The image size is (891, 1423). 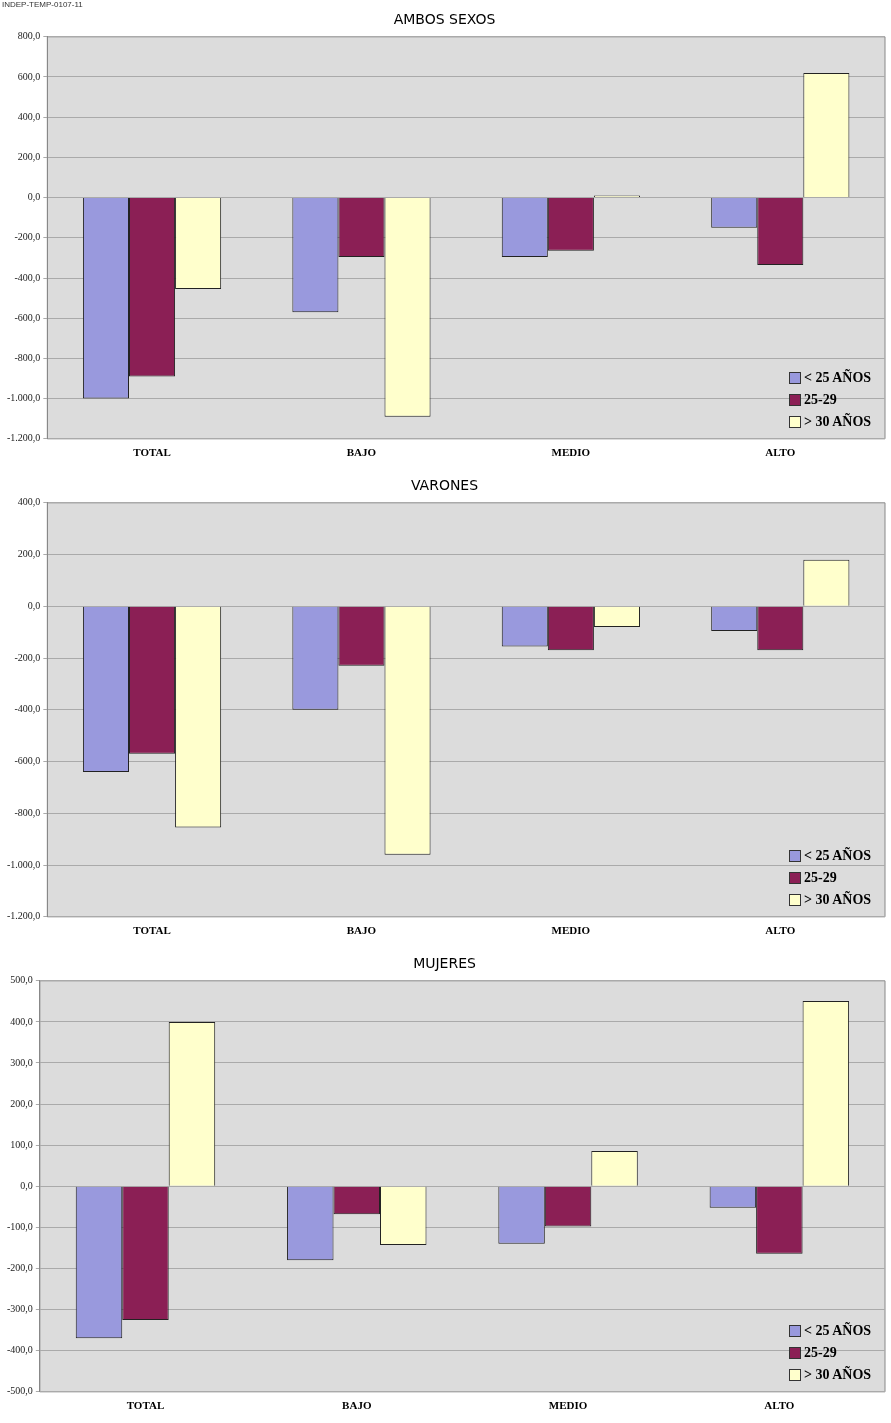 What do you see at coordinates (42, 4) in the screenshot?
I see `text: INDEP-TEMP-0107-11` at bounding box center [42, 4].